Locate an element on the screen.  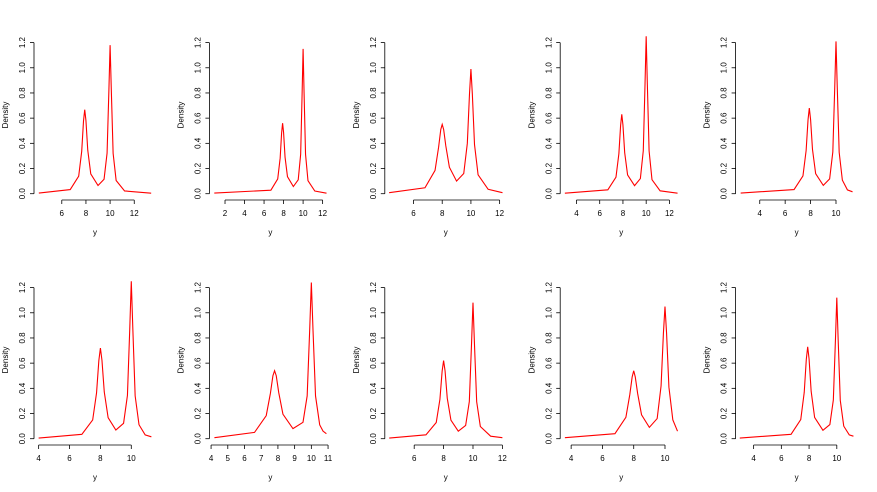
panel: 0.0 0.2 0.4 0.6 0.8 1.0 1.2 2 4 6 8 10 12 y Density is located at coordinates (252, 136).